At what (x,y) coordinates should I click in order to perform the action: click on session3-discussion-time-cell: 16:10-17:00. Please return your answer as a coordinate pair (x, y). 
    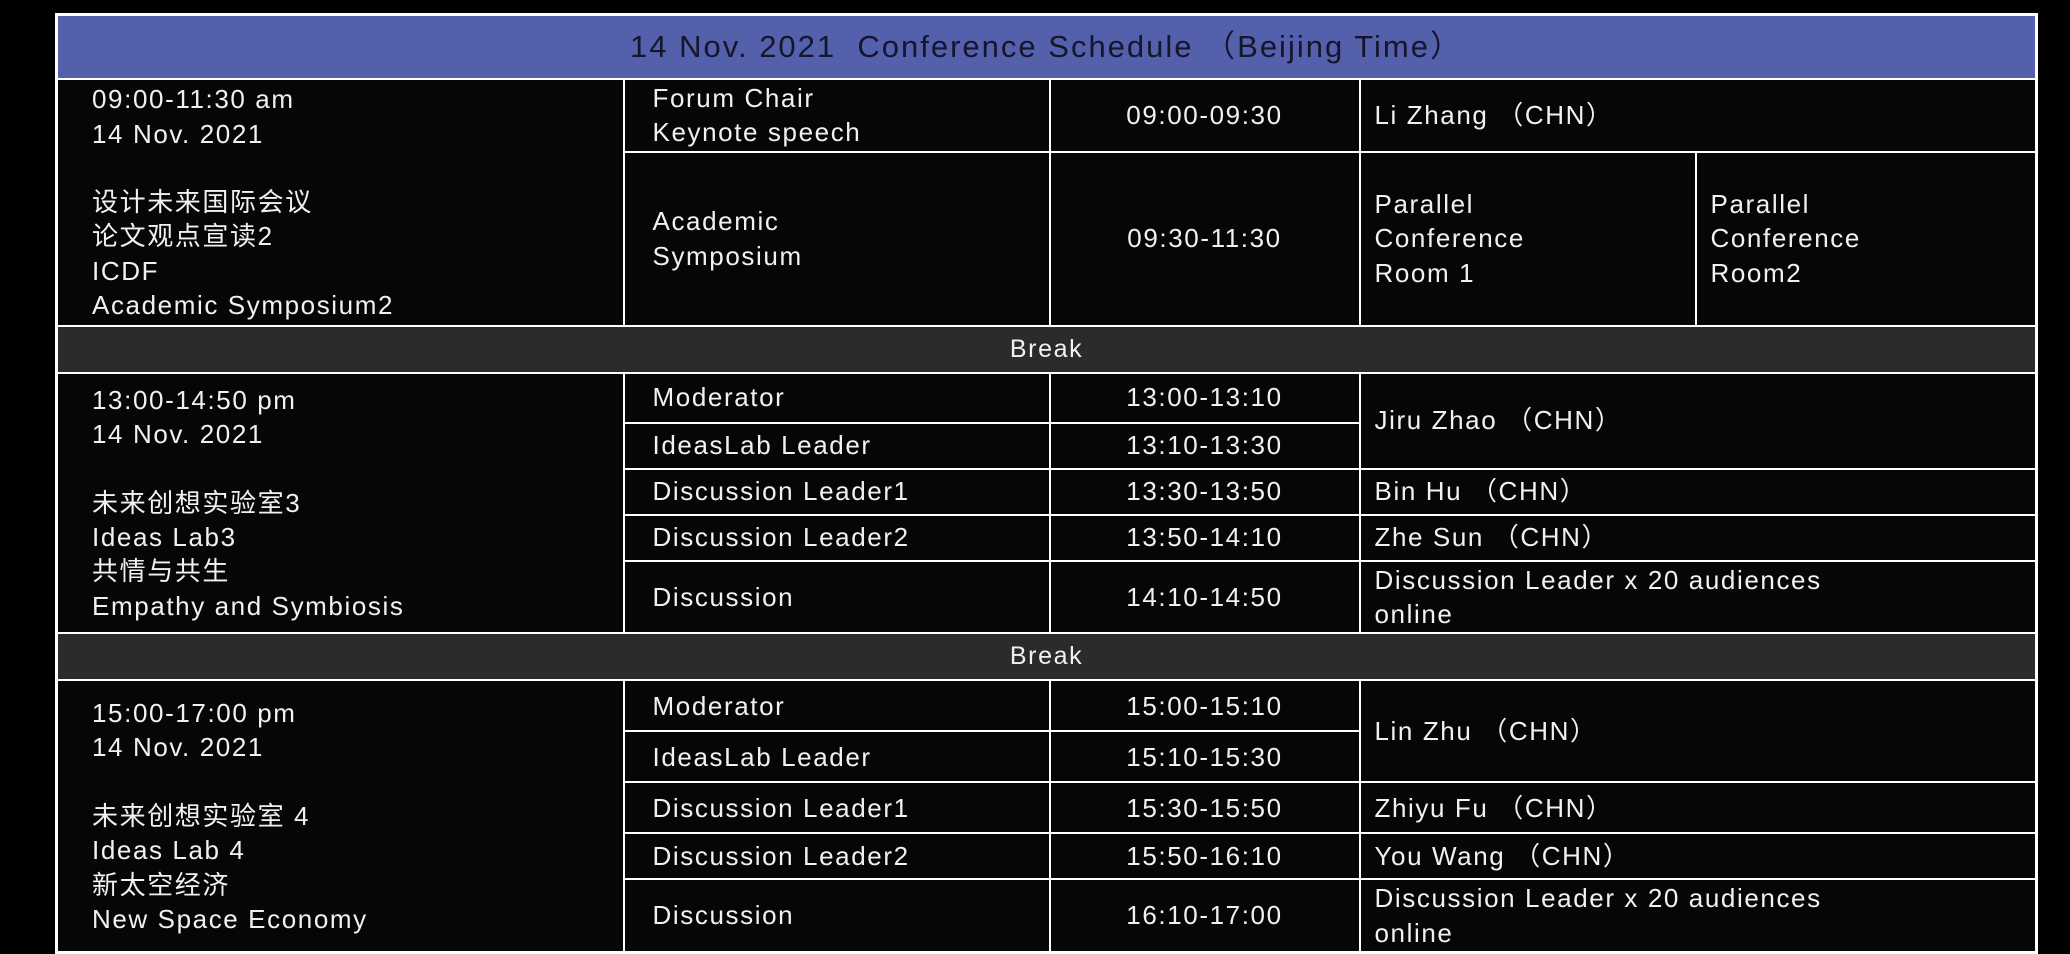
    Looking at the image, I should click on (1204, 916).